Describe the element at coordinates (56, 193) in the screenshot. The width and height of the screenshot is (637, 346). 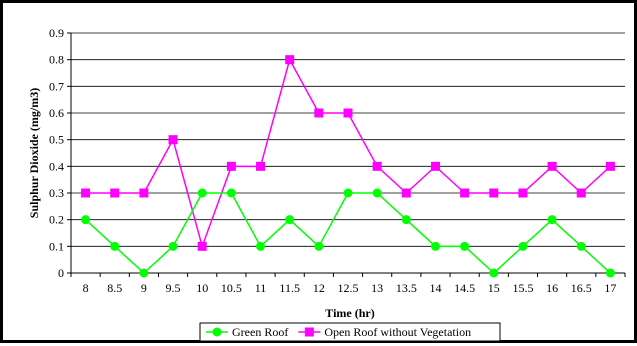
I see `y-tick-label: 0.3` at that location.